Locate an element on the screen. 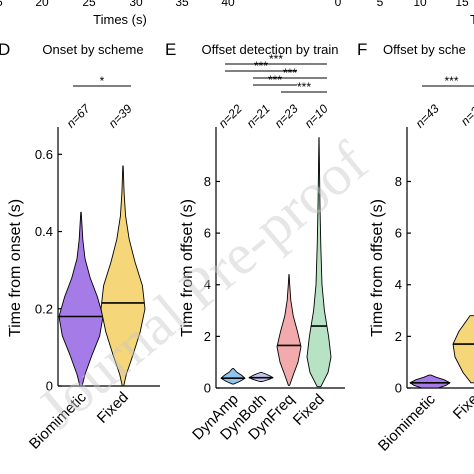 Image resolution: width=474 pixels, height=474 pixels. top-tick-label: 30 is located at coordinates (136, 4).